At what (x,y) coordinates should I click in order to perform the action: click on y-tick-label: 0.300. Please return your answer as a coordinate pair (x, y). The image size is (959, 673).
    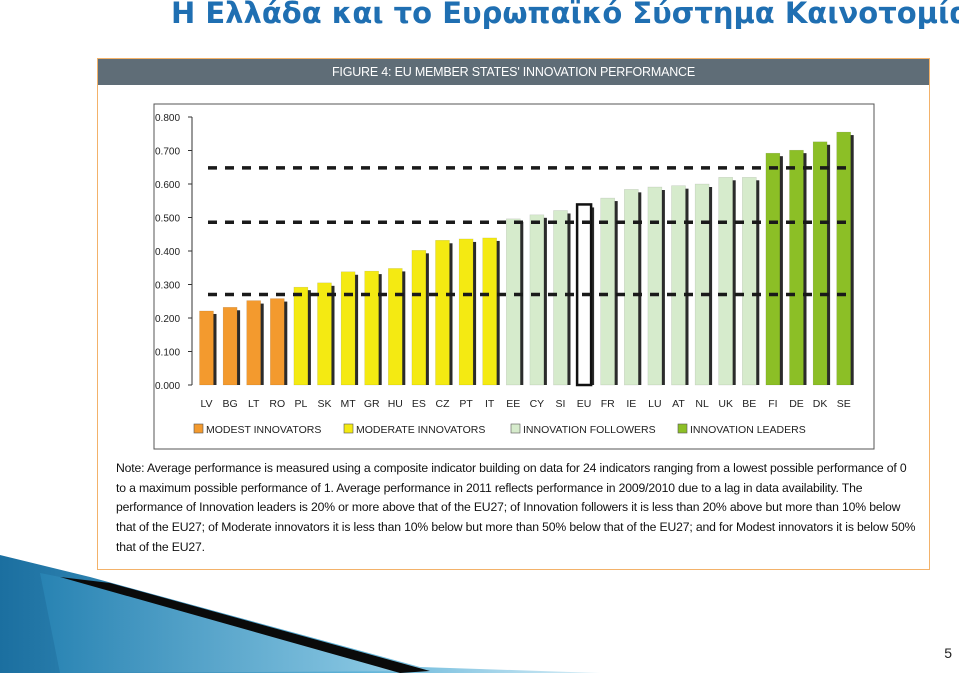
    Looking at the image, I should click on (167, 286).